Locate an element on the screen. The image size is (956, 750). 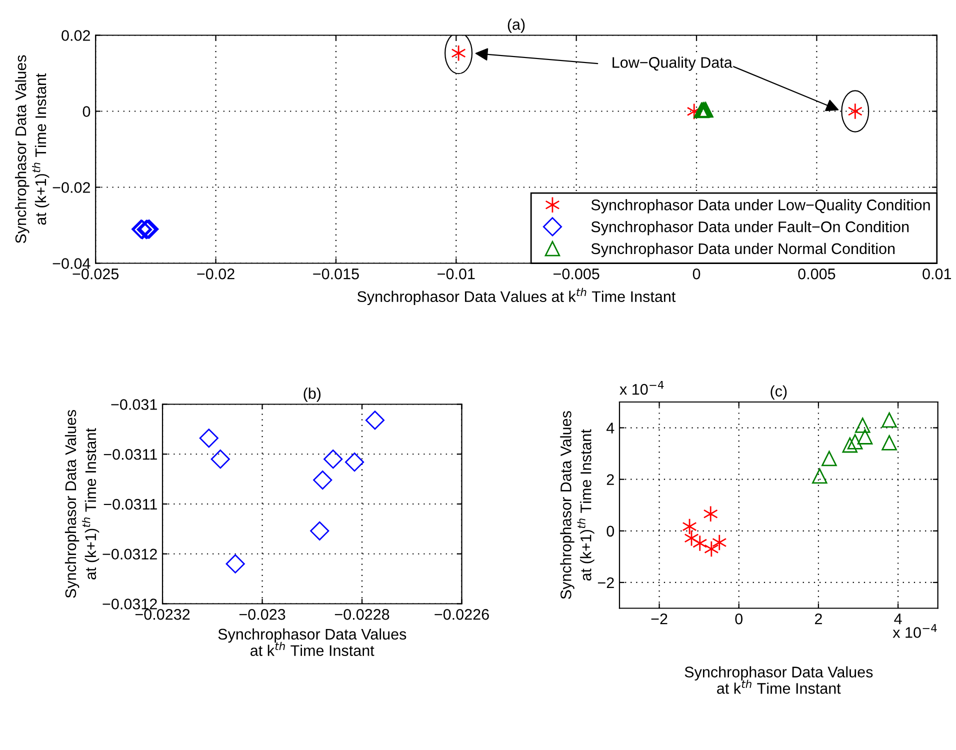
x-tick-label: 0.005 is located at coordinates (817, 274).